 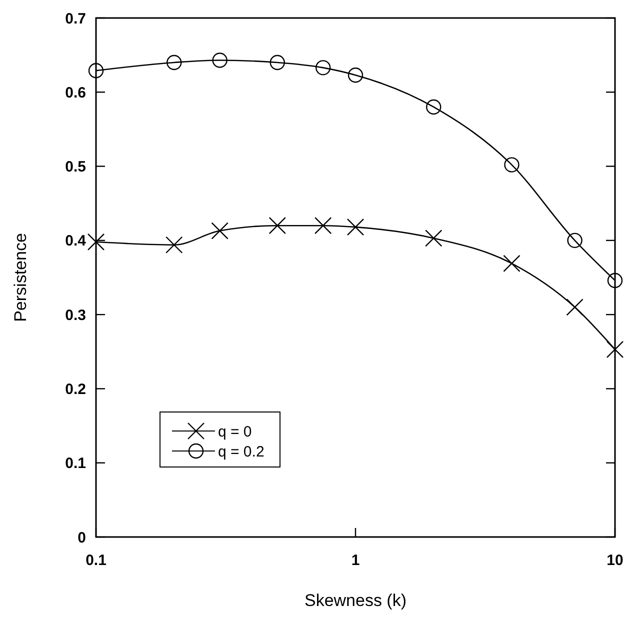 What do you see at coordinates (75, 315) in the screenshot?
I see `y-tick-label: 0.3` at bounding box center [75, 315].